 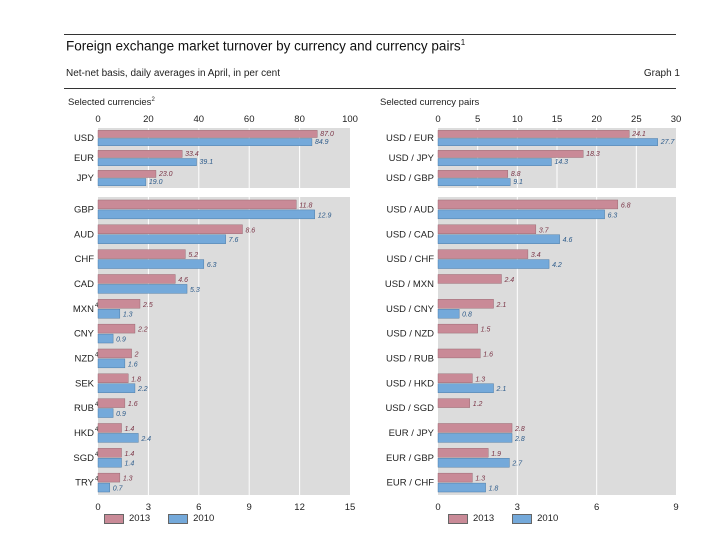 What do you see at coordinates (411, 334) in the screenshot?
I see `category-label: USD / NZD` at bounding box center [411, 334].